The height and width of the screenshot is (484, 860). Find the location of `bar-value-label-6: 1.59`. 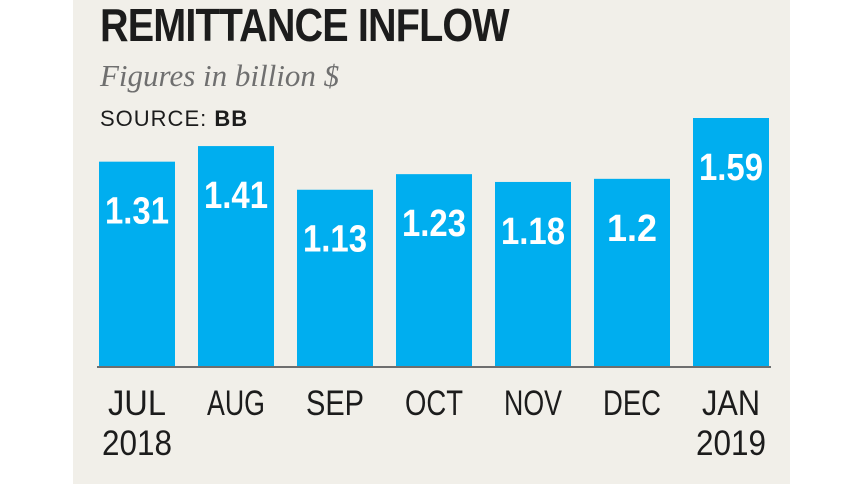

bar-value-label-6: 1.59 is located at coordinates (731, 168).